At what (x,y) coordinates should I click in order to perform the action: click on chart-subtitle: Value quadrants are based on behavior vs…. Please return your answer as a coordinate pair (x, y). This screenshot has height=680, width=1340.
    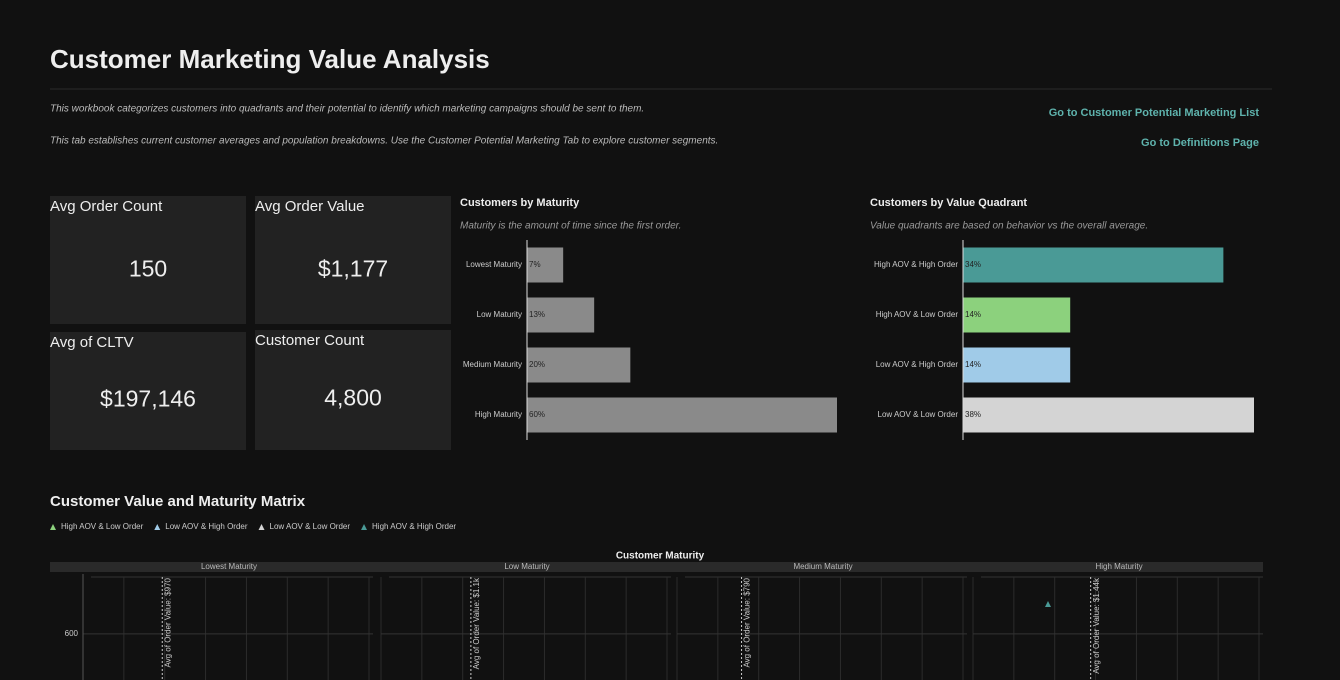
    Looking at the image, I should click on (1009, 226).